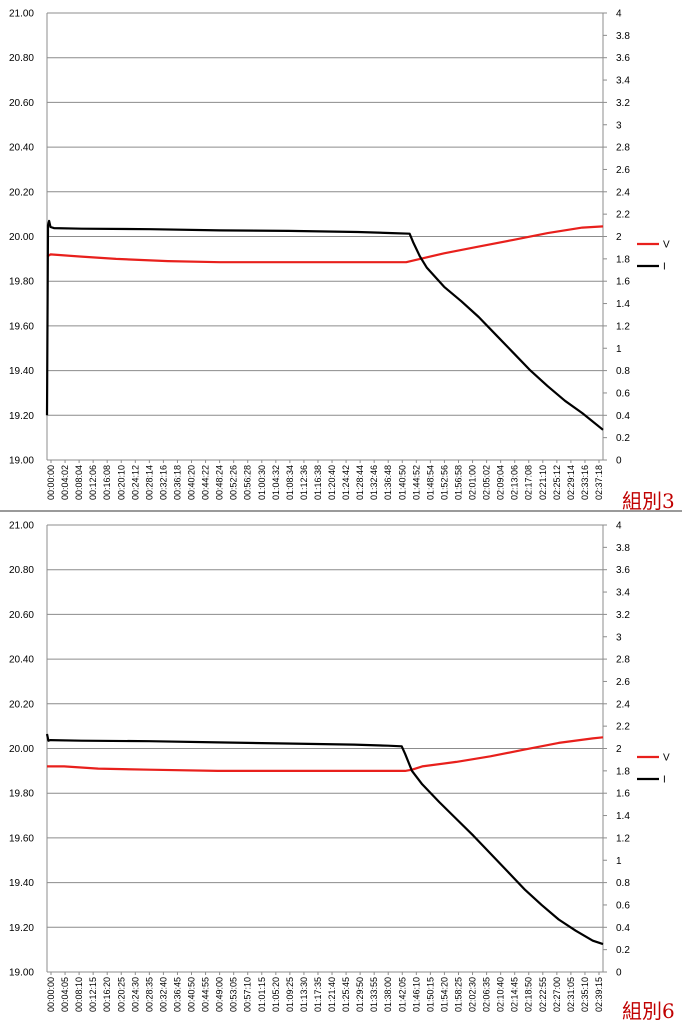 This screenshot has width=682, height=1024. Describe the element at coordinates (206, 994) in the screenshot. I see `x-tick-label: 00:44:55` at that location.